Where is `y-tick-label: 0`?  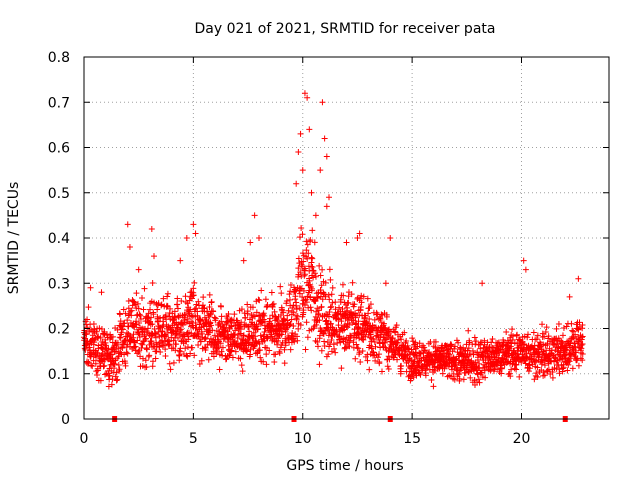
y-tick-label: 0 is located at coordinates (65, 420).